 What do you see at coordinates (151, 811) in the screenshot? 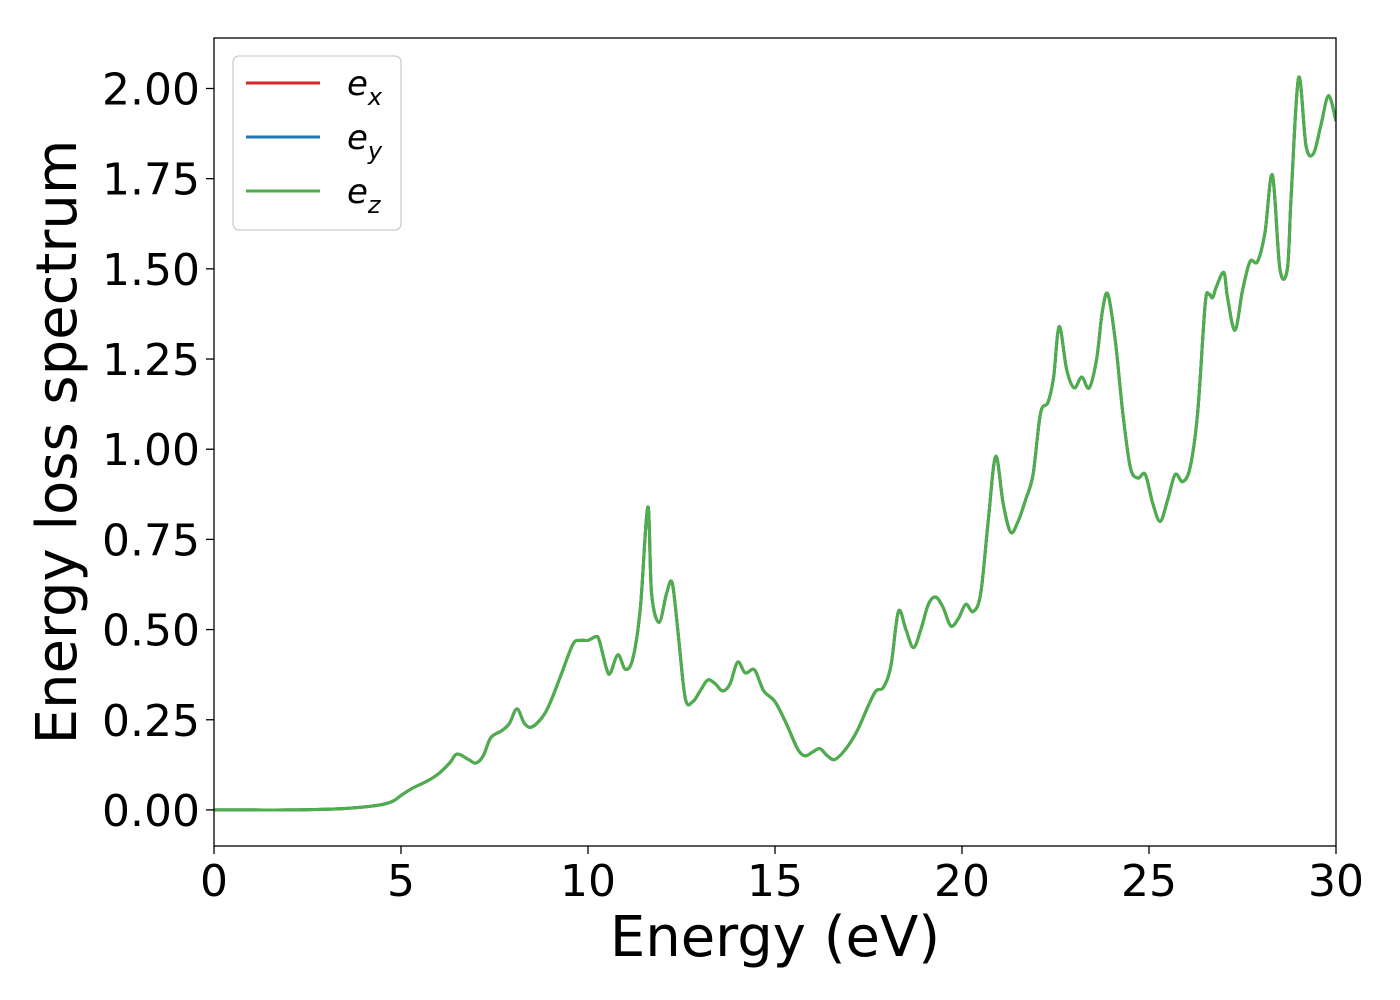
I see `y-tick-label: 0.00` at bounding box center [151, 811].